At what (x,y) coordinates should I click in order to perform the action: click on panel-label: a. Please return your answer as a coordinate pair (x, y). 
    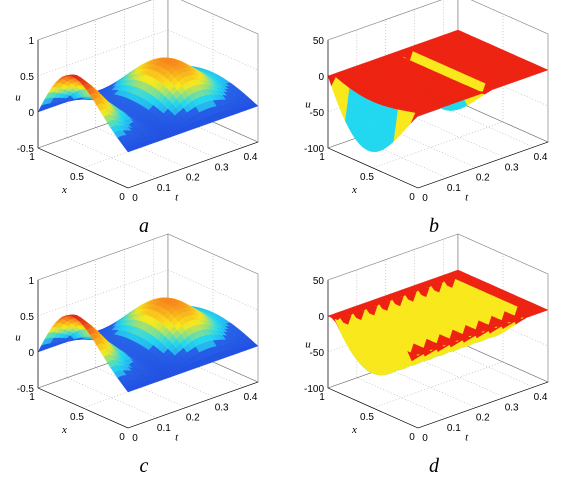
    Looking at the image, I should click on (144, 226).